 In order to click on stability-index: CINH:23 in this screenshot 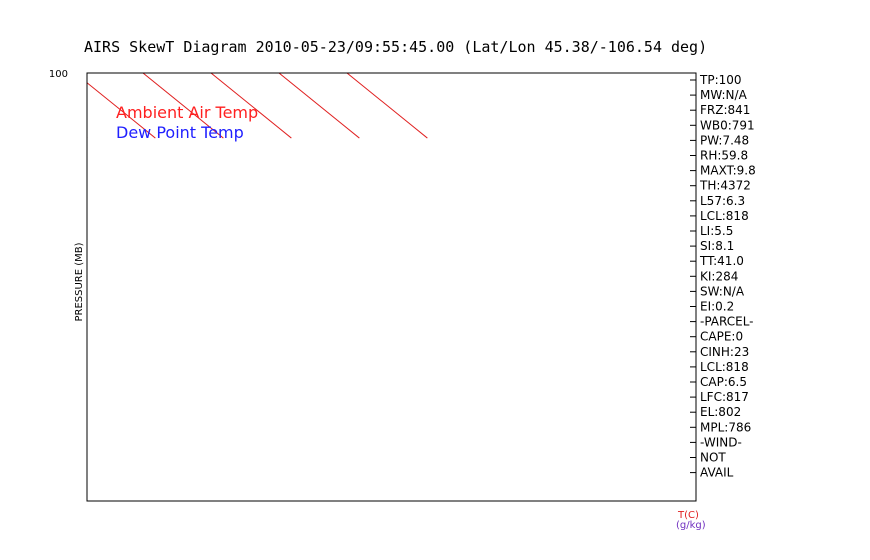, I will do `click(724, 352)`.